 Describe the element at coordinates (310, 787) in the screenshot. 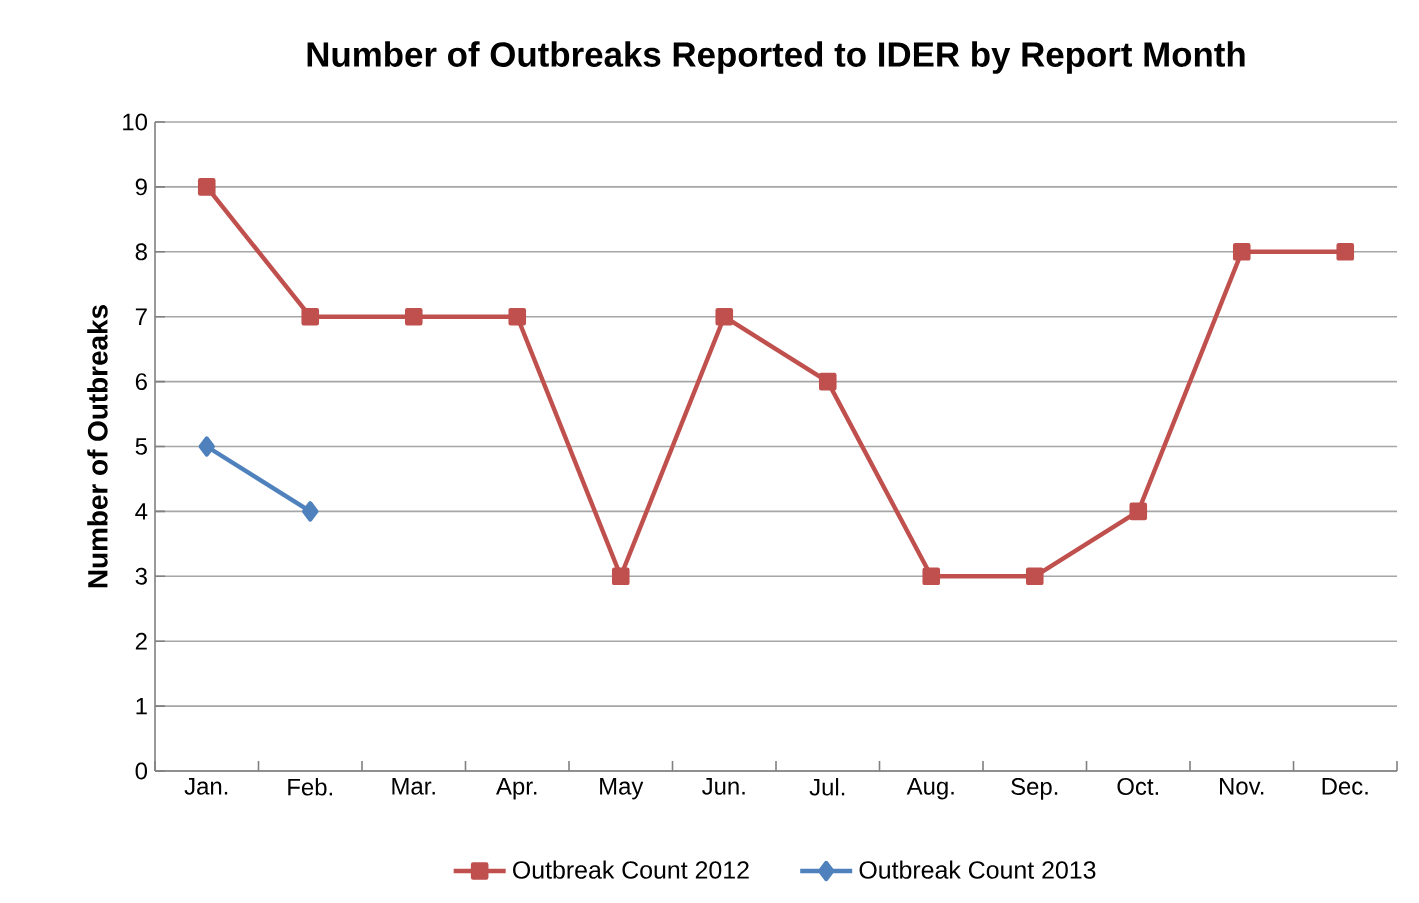

I see `x-tick-label: Feb.` at that location.